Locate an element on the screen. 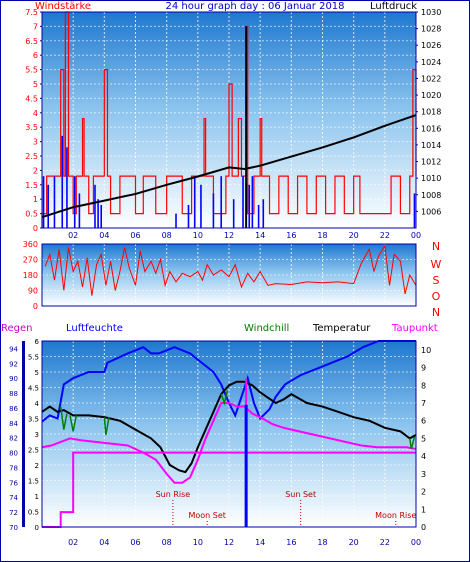 This screenshot has width=470, height=562. direction-line is located at coordinates (230, 270).